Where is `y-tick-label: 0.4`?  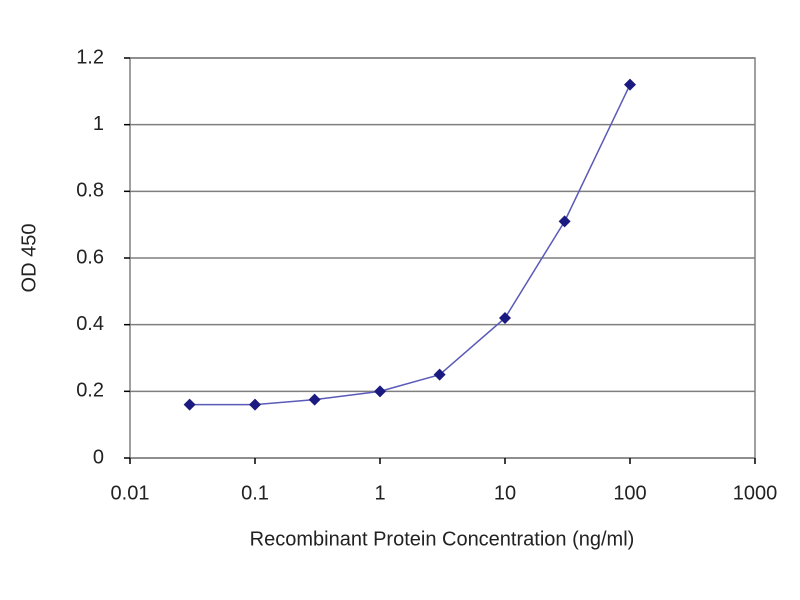 y-tick-label: 0.4 is located at coordinates (90, 324).